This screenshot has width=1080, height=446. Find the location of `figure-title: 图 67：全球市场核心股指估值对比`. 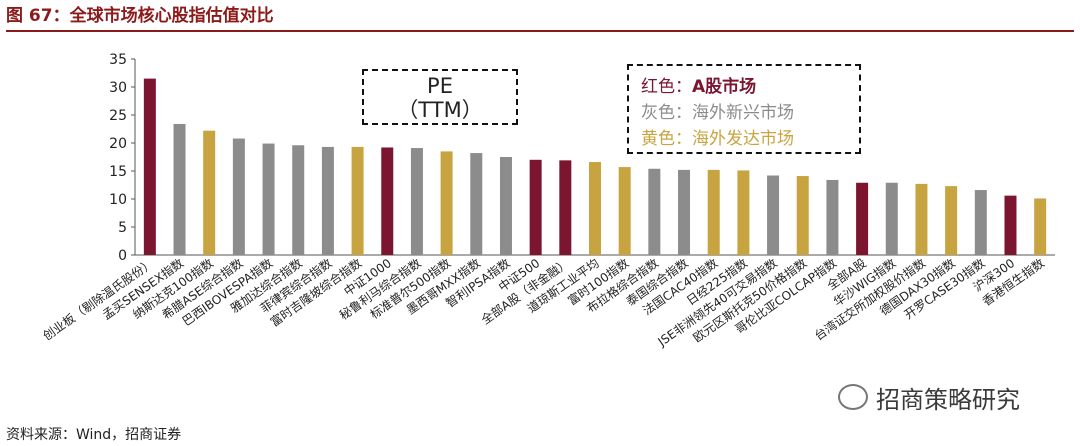

figure-title: 图 67：全球市场核心股指估值对比 is located at coordinates (140, 16).